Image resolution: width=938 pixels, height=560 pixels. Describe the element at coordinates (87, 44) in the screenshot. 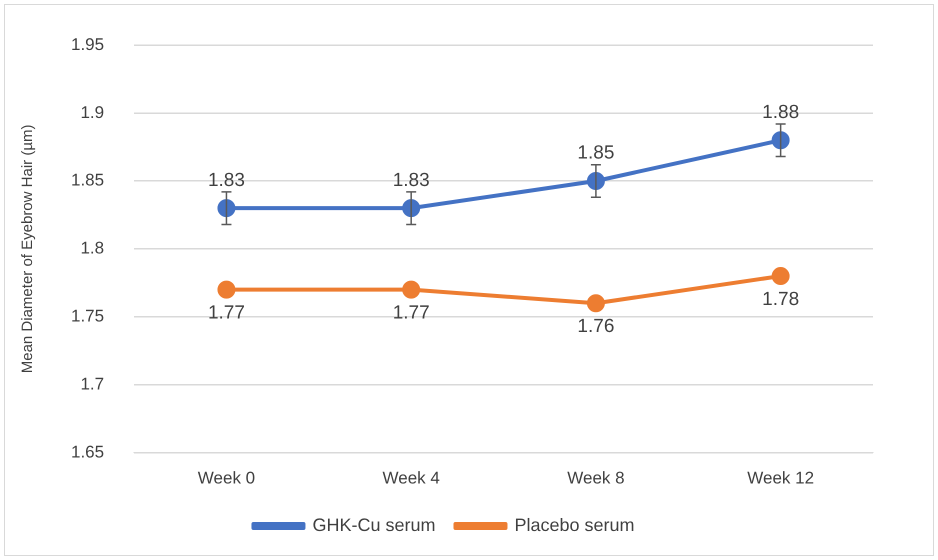

I see `y-tick-label: 1.95` at that location.